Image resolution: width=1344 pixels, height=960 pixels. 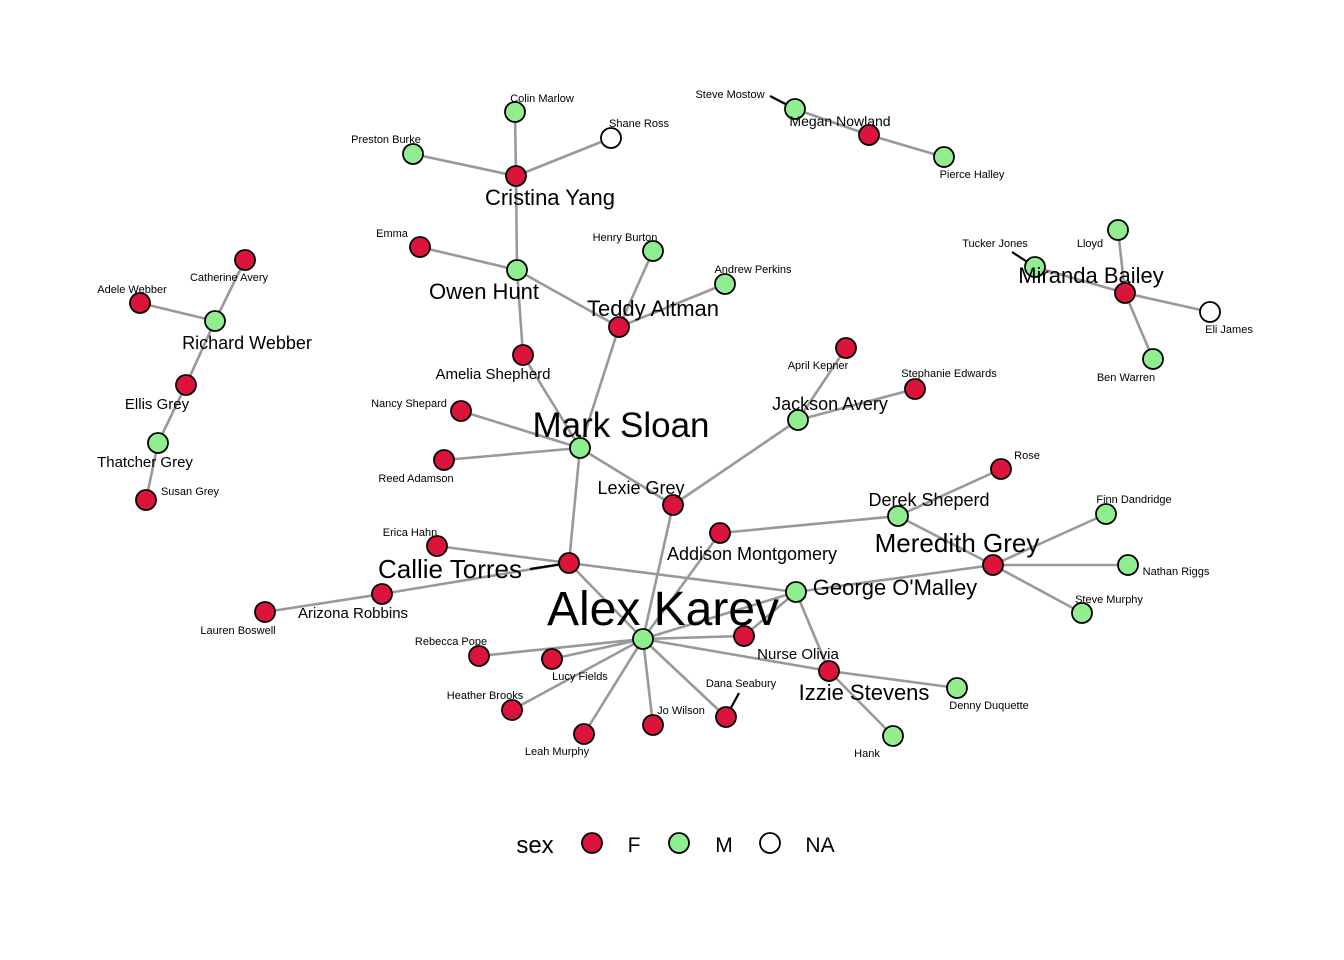 I want to click on node-label-ellis-grey: Ellis Grey, so click(x=157, y=404).